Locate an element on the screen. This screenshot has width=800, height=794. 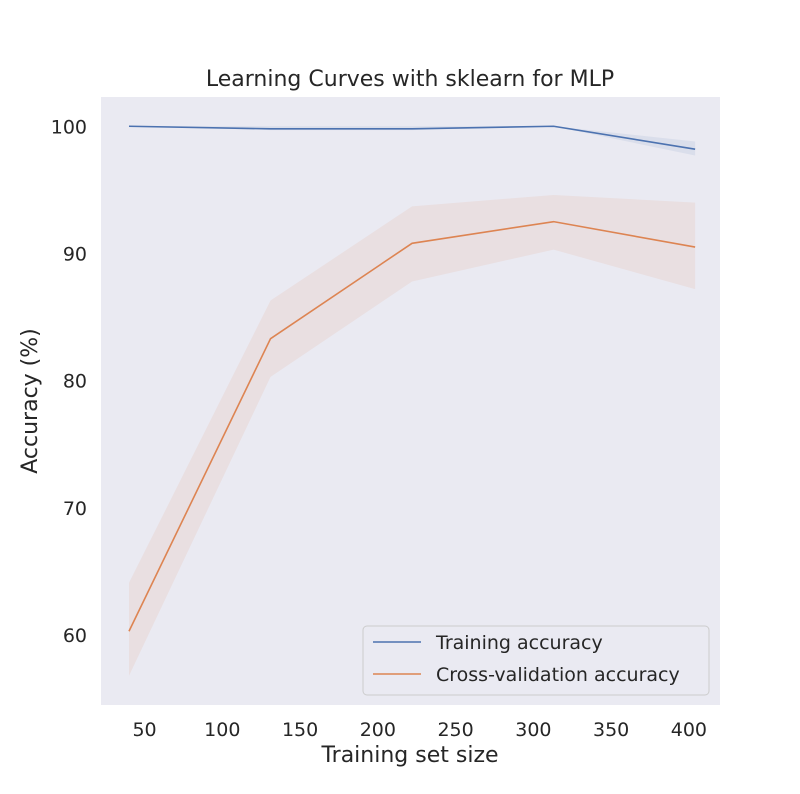
legend-label-training: Training accuracy is located at coordinates (519, 643).